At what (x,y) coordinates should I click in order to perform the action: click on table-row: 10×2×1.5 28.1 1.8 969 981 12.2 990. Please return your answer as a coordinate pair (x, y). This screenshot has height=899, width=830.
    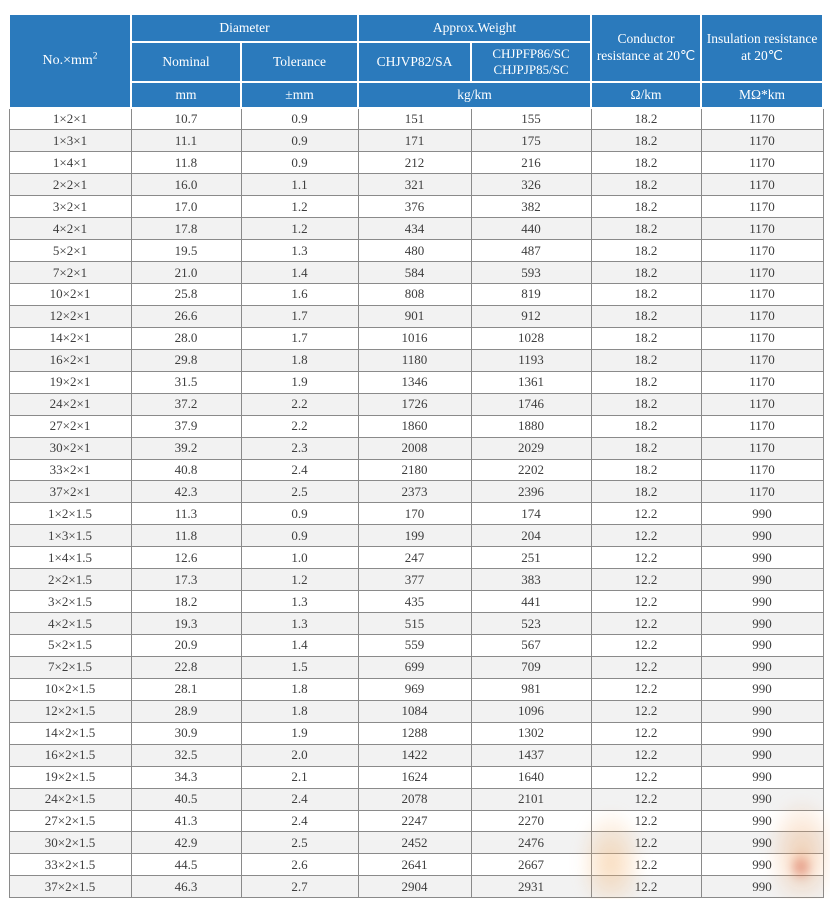
    Looking at the image, I should click on (416, 689).